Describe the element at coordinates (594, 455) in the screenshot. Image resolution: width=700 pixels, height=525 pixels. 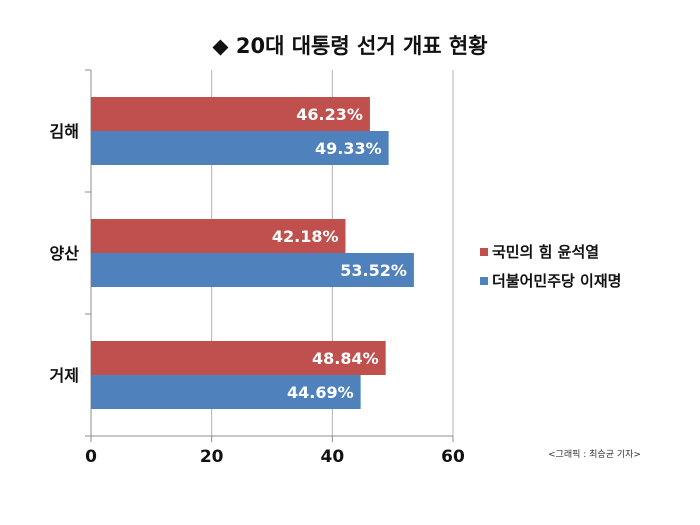
I see `graphic-credit: <그래픽 : 최승균 기자>` at that location.